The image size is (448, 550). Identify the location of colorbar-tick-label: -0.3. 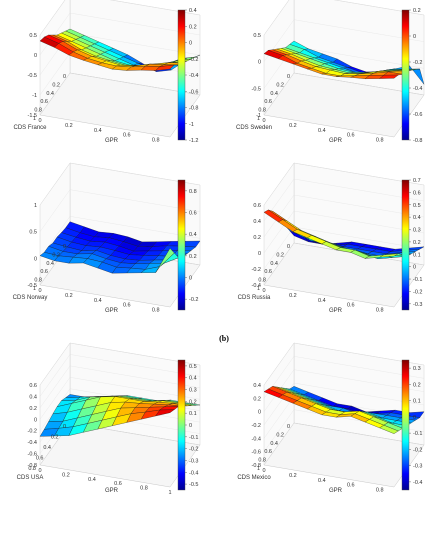
(193, 461).